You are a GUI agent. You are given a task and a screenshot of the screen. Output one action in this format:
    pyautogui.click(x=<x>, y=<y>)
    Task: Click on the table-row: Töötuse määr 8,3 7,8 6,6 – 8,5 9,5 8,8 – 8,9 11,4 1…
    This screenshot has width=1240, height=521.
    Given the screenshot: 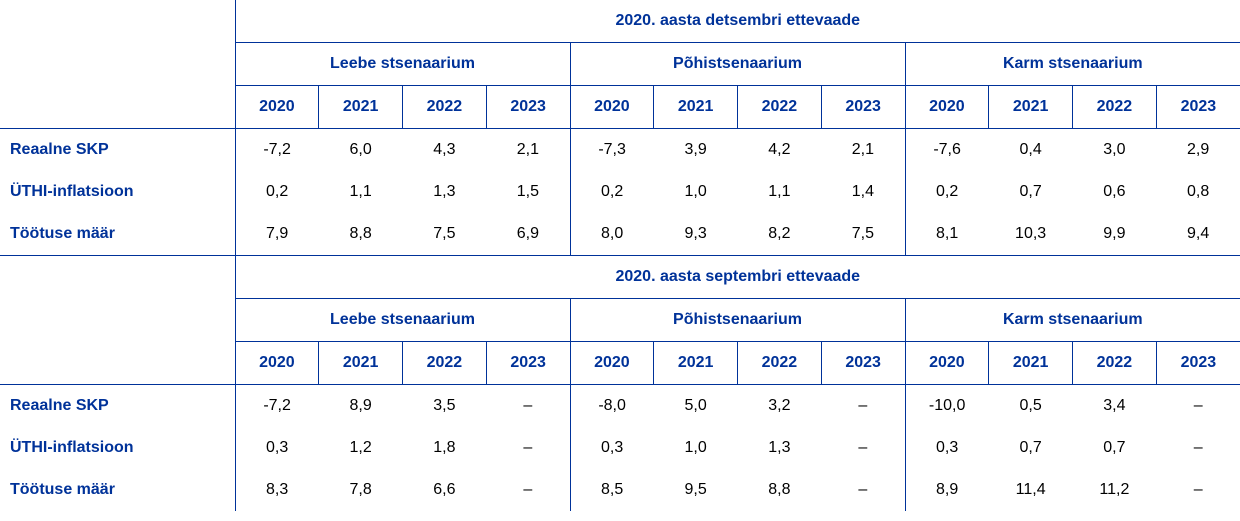 What is the action you would take?
    pyautogui.click(x=620, y=490)
    